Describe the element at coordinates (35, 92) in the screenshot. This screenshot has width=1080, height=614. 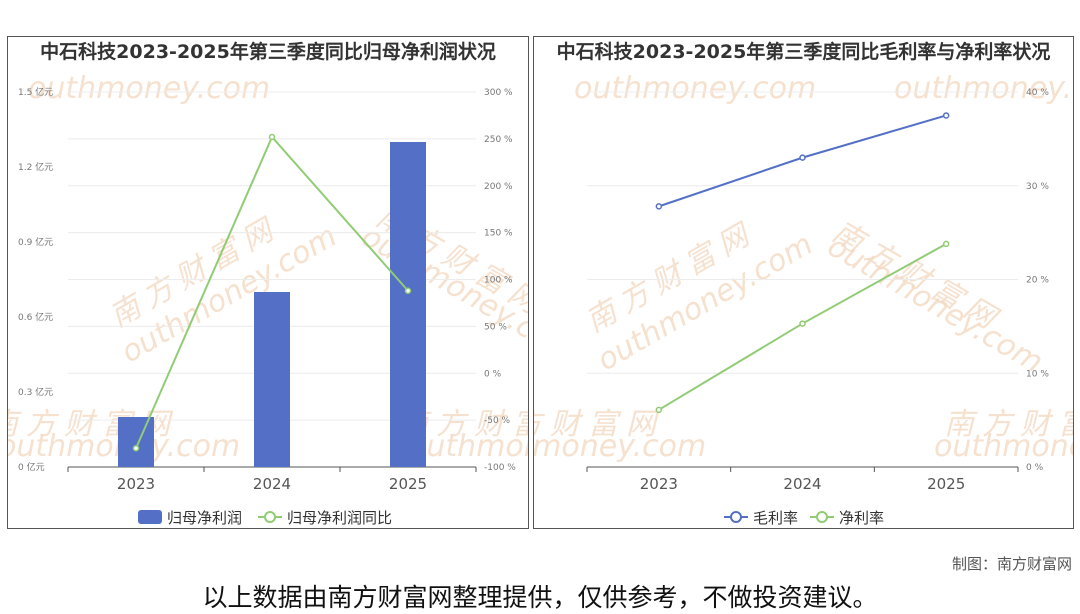
I see `y-left-tick-label: 1.5 亿元` at that location.